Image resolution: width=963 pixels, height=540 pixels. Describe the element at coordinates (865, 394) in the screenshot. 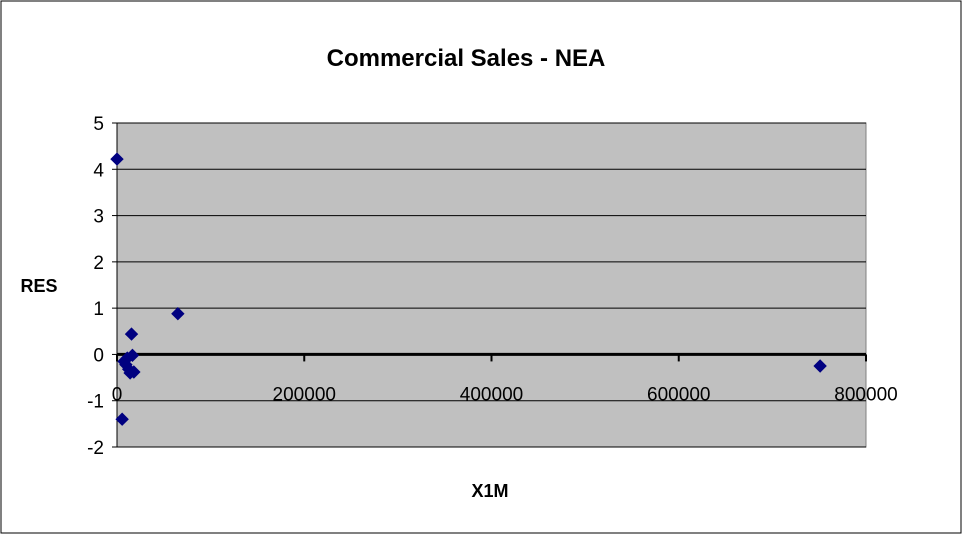

I see `x-tick-label: 800000` at that location.